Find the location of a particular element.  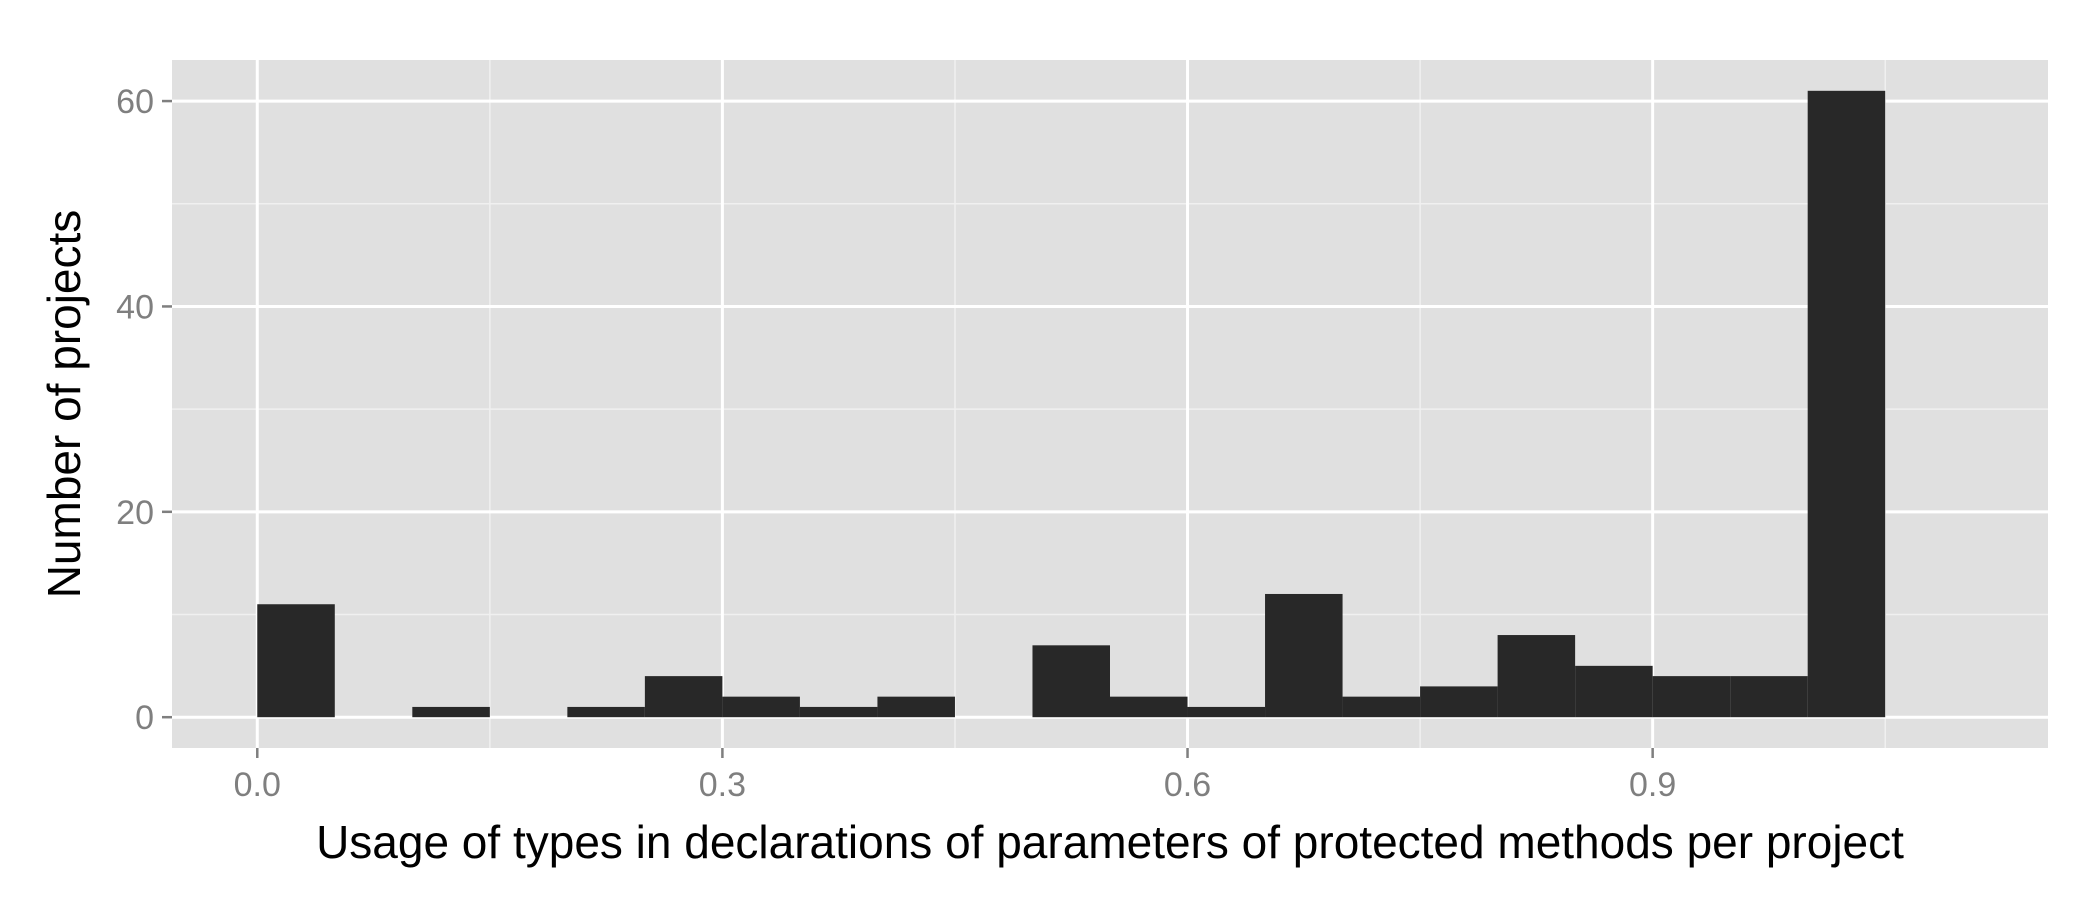

x-tick-label: 0.9 is located at coordinates (1652, 785).